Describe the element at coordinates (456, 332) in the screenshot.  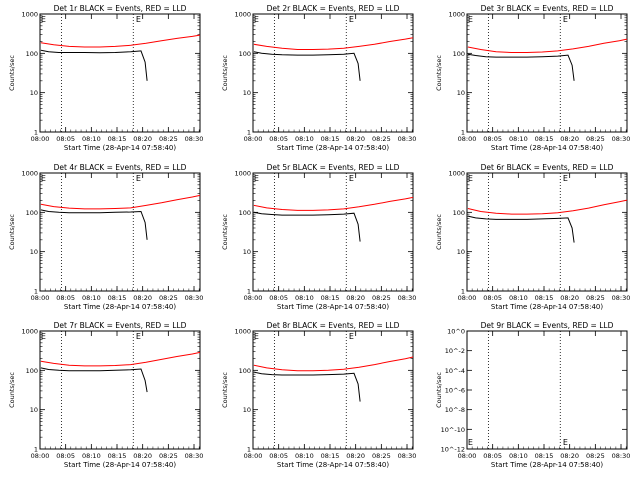
I see `y-tick-label: 10^0` at that location.